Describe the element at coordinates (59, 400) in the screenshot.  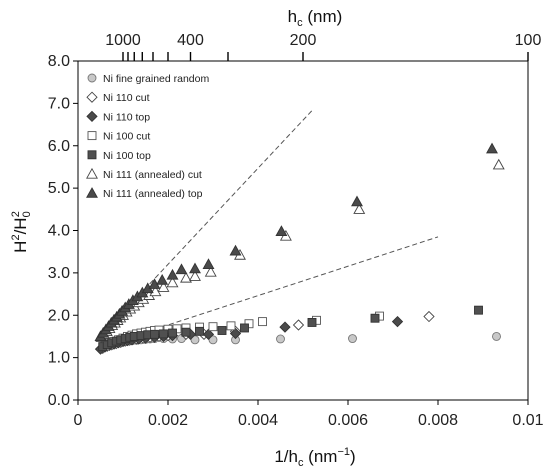
I see `y-tick-label: 0.0` at that location.